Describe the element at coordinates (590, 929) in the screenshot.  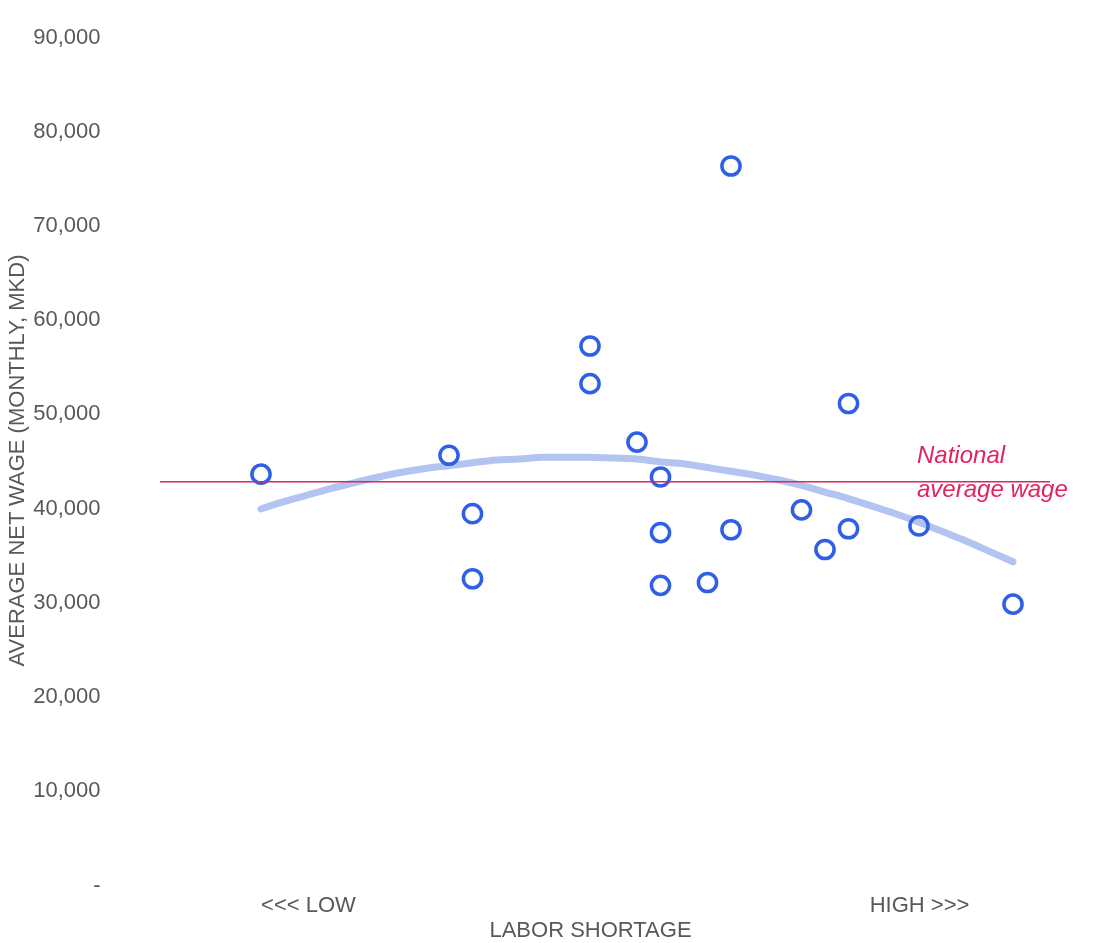
I see `x-axis-title: LABOR SHORTAGE` at that location.